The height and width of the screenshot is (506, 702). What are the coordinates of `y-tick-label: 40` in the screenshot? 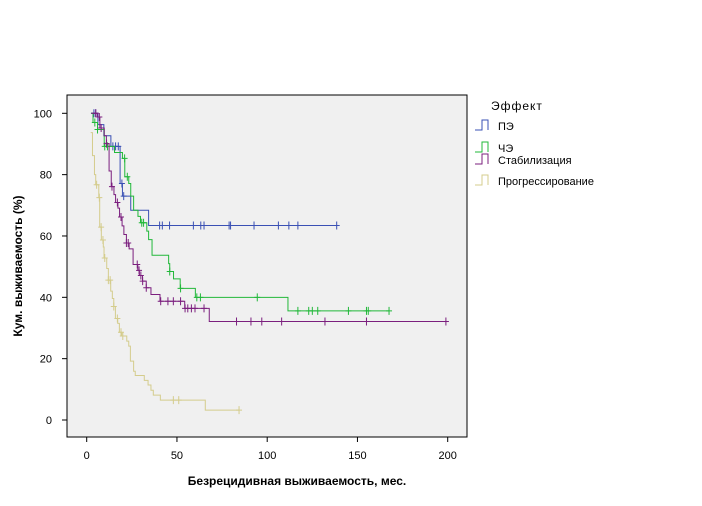 It's located at (46, 298).